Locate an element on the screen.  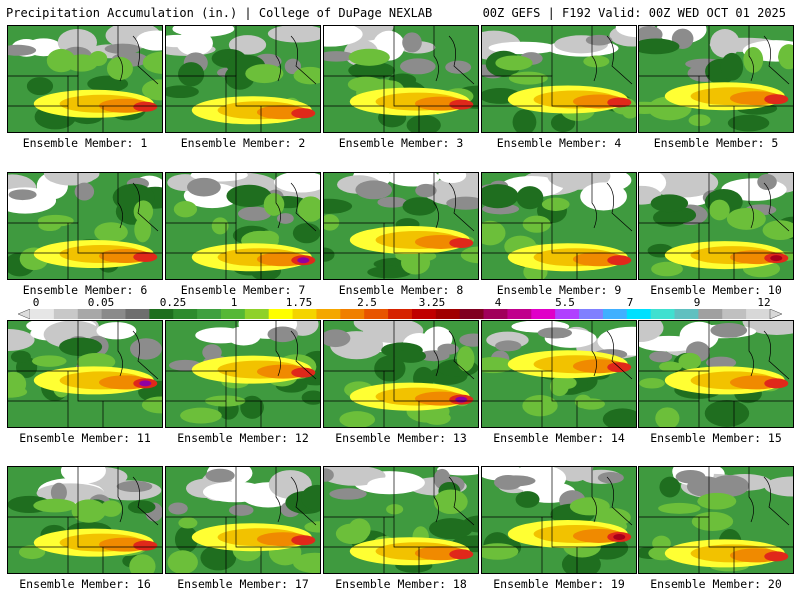
colorbar-tick-label: 4 is located at coordinates (498, 302).